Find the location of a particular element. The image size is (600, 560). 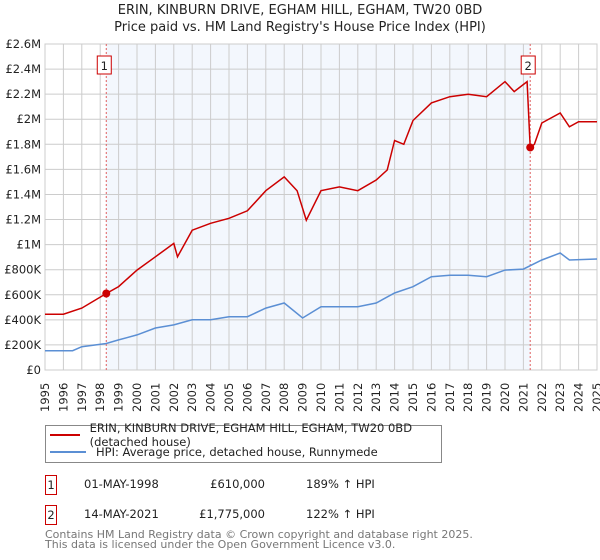

x-tick-label: 2004 is located at coordinates (211, 397).